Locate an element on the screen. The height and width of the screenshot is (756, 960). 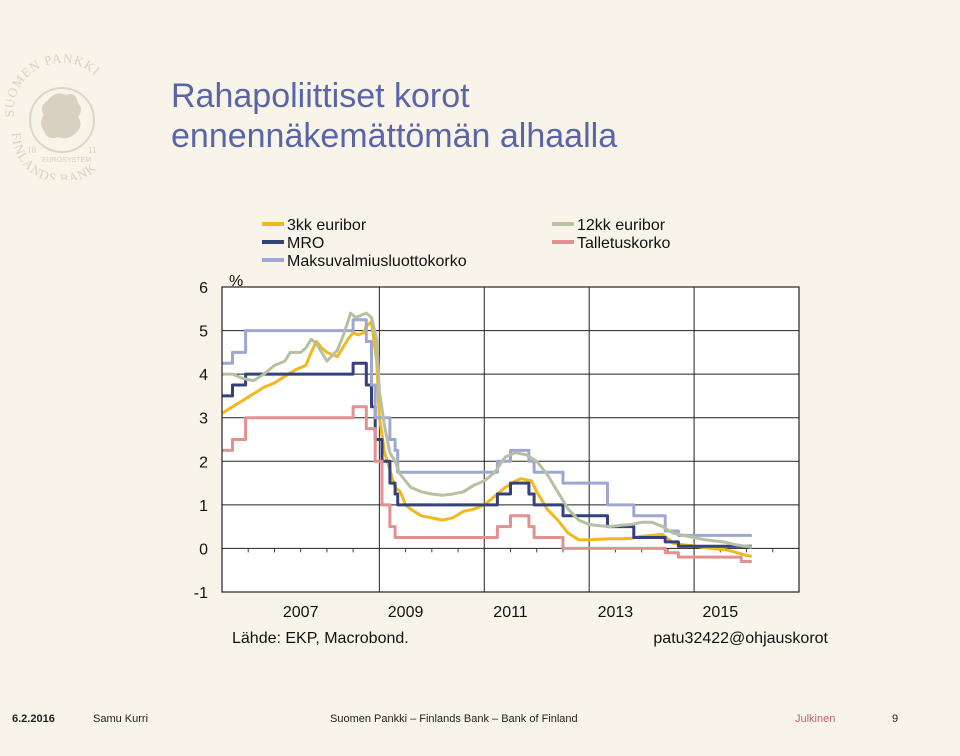
x-tick-label: 2013 is located at coordinates (616, 612).